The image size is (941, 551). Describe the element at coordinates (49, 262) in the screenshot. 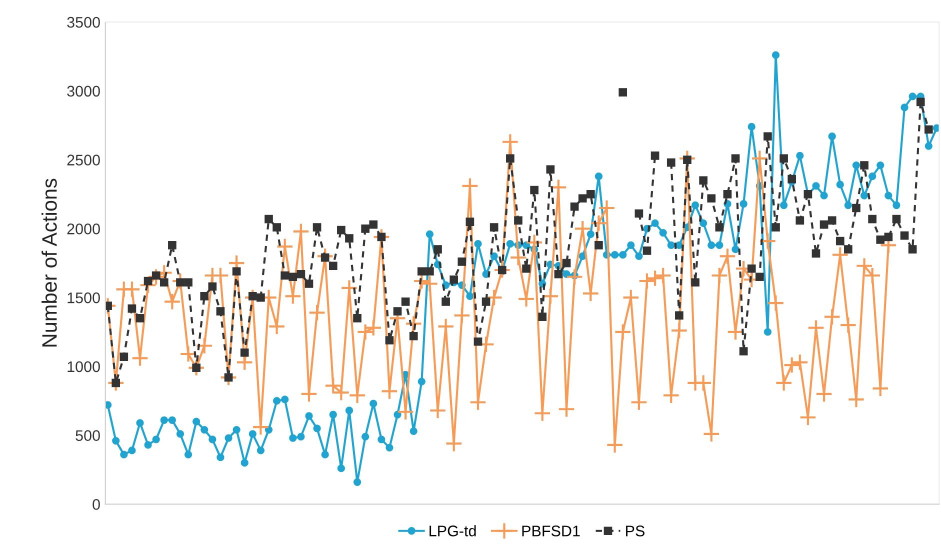

I see `y-axis-title: Number of Actions` at that location.